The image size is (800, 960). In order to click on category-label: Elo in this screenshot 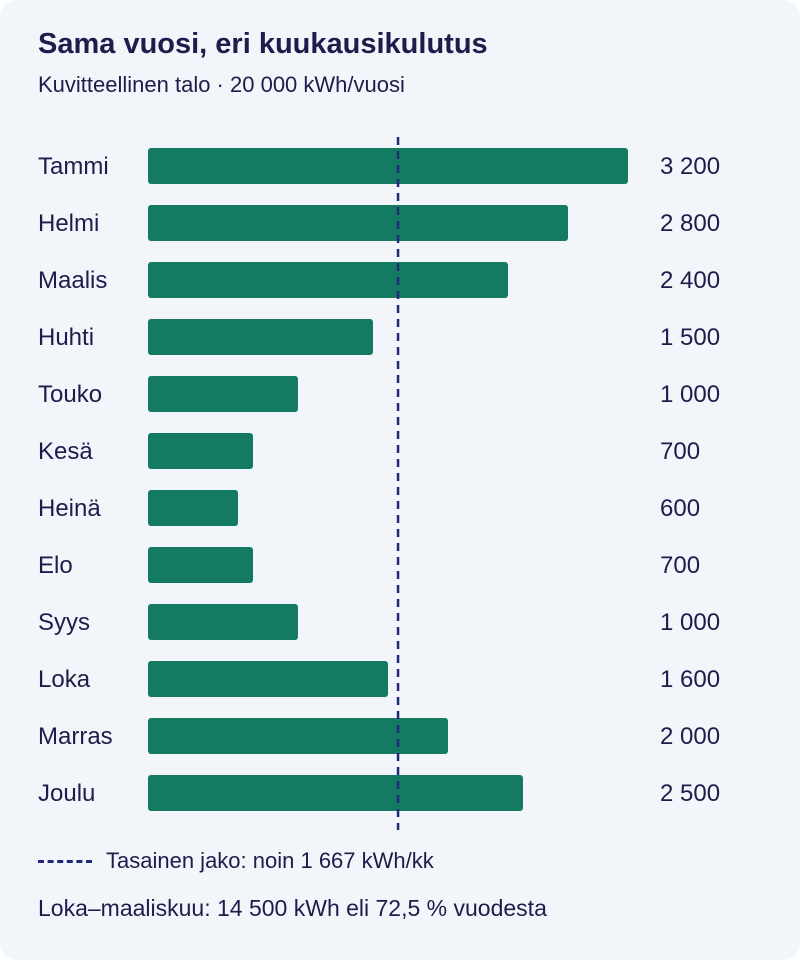, I will do `click(55, 565)`.